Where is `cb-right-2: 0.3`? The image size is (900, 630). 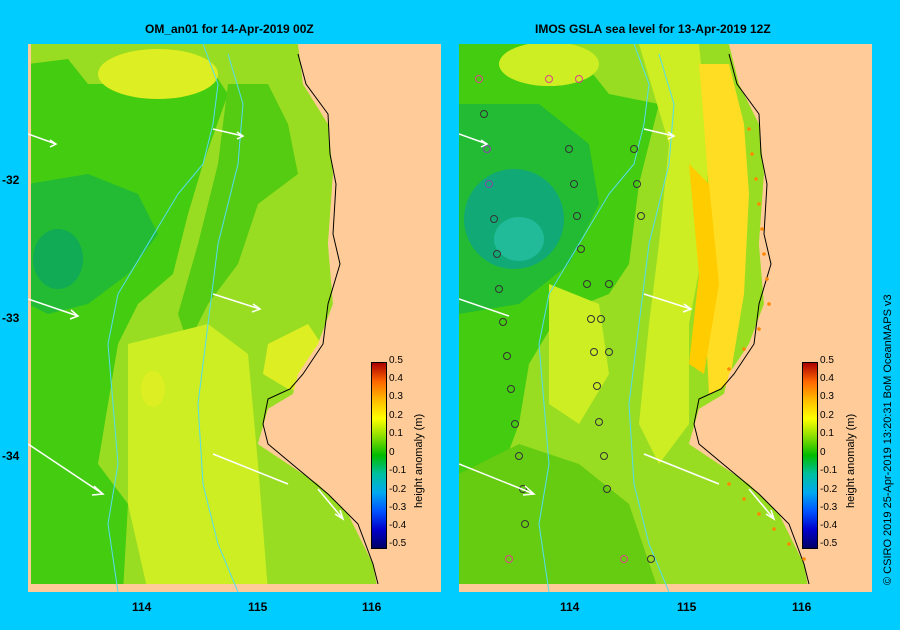 cb-right-2: 0.3 is located at coordinates (827, 396).